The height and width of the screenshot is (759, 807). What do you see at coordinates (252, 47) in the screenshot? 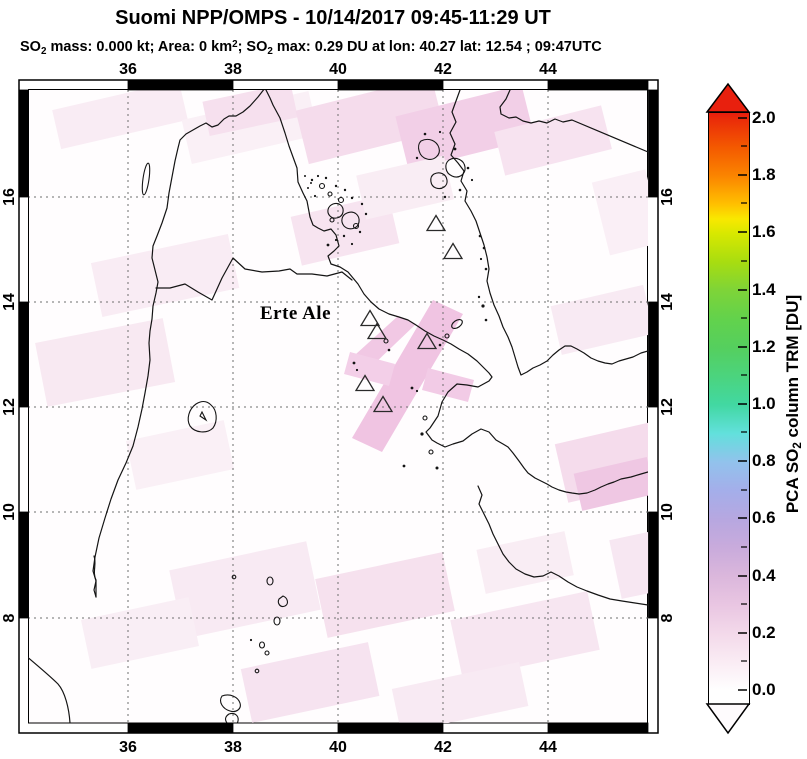
I see `subtitle-so2b: ; SO` at bounding box center [252, 47].